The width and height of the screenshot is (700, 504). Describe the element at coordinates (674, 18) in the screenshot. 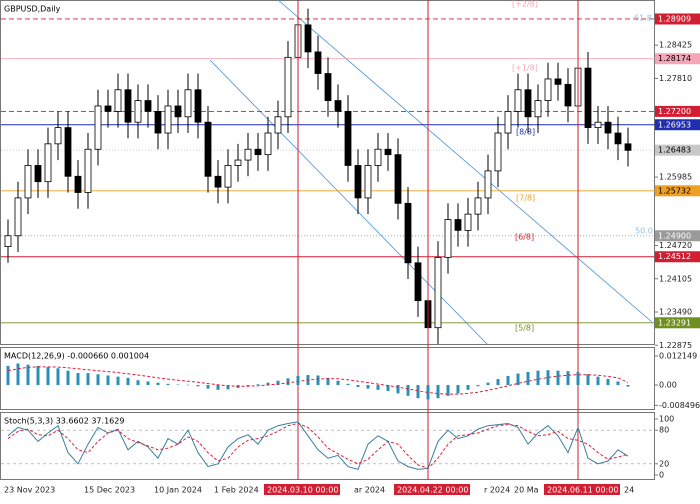

I see `level-label: 1.28909` at that location.